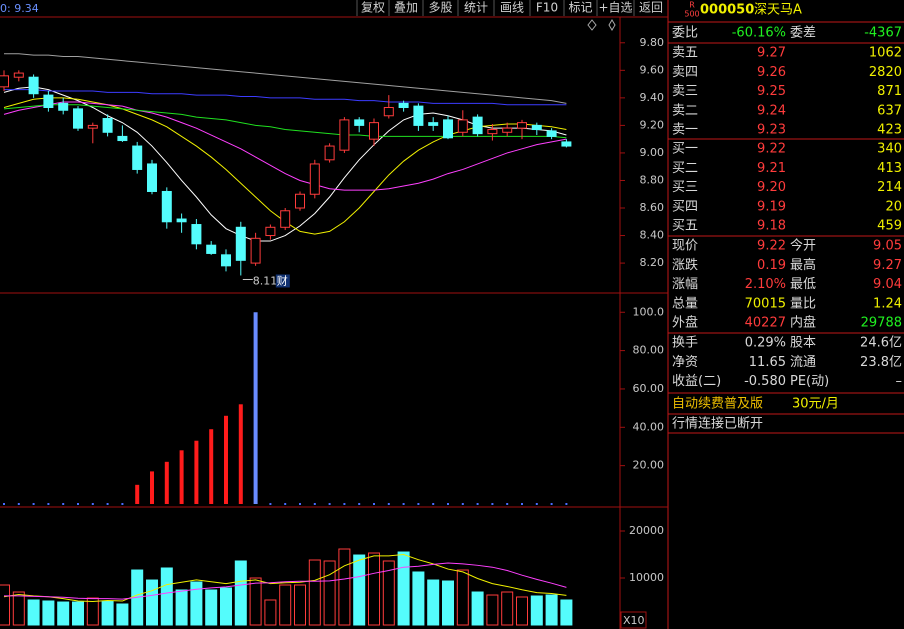 The height and width of the screenshot is (629, 904). I want to click on y-tick-label: 8.40, so click(652, 235).